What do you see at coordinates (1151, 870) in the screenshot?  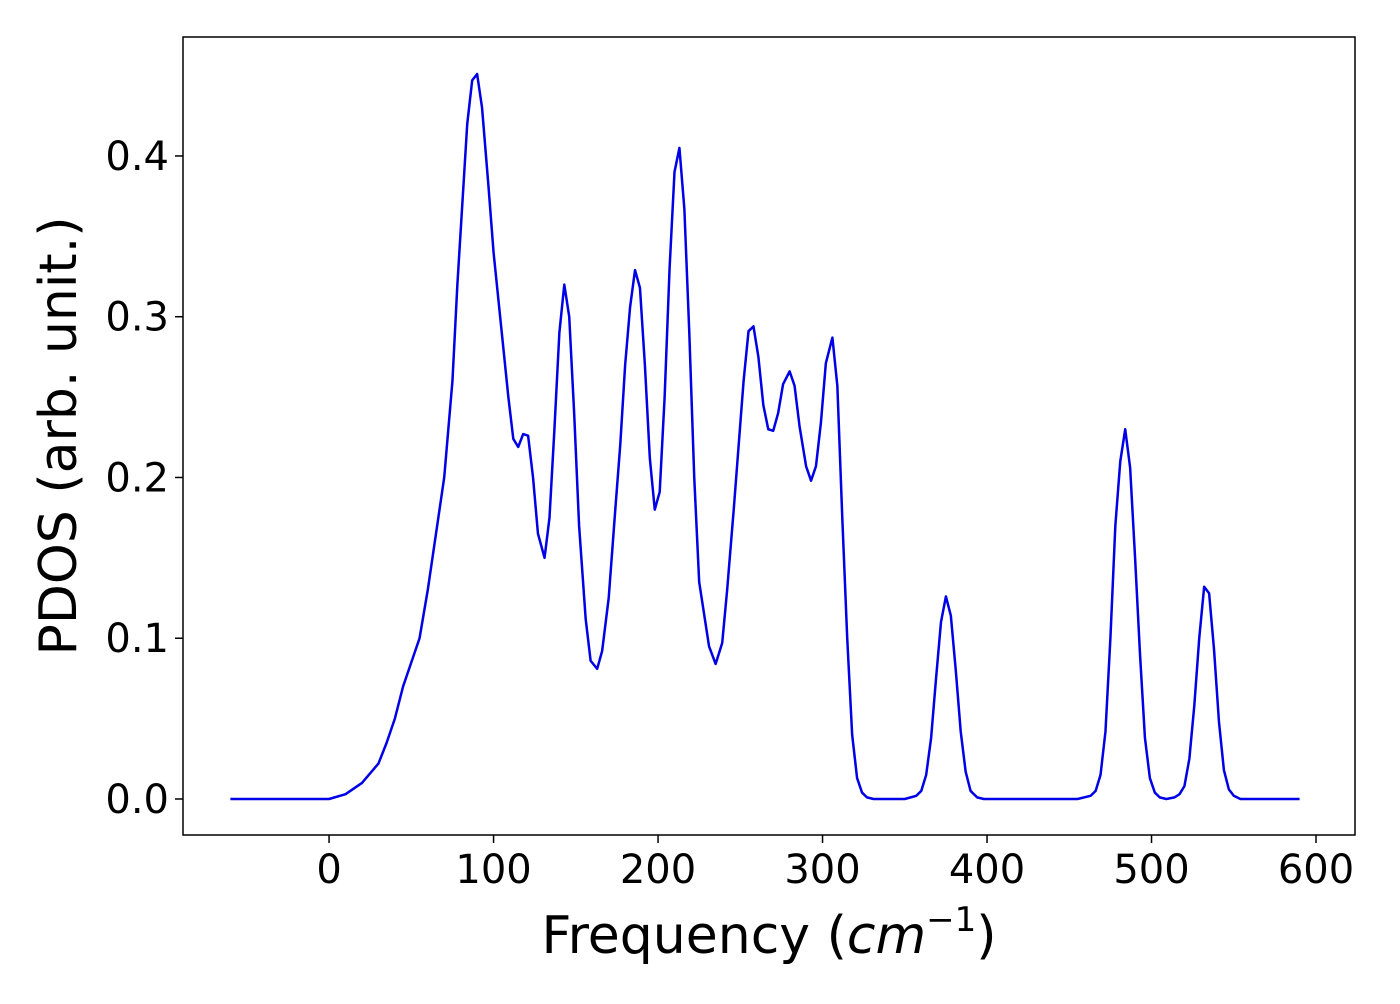 I see `x-tick-label: 500` at bounding box center [1151, 870].